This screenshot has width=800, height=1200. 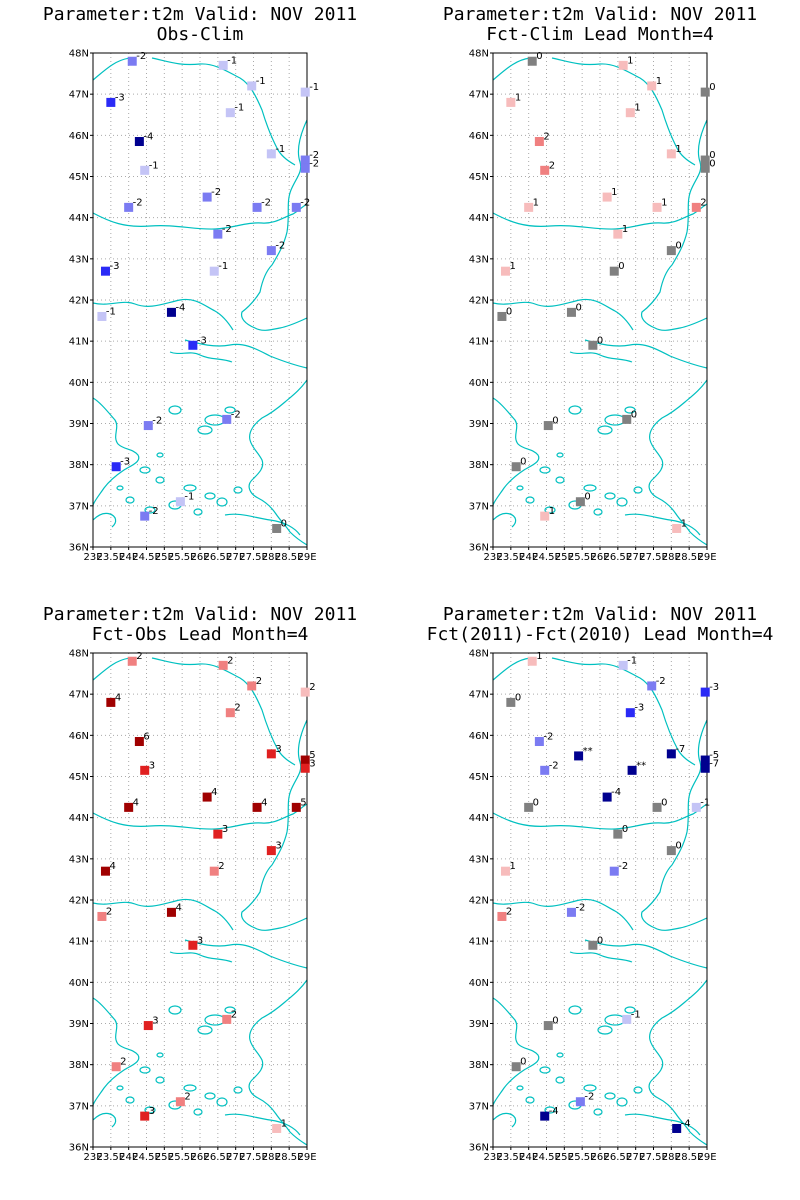 I want to click on y-tick-label: 47N, so click(x=79, y=695).